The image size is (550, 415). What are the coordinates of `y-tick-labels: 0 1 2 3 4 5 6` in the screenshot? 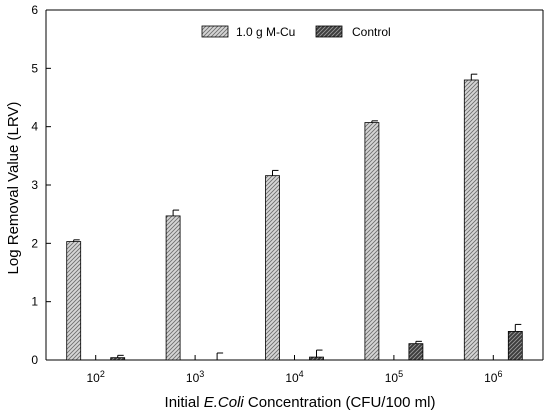 It's located at (41, 185).